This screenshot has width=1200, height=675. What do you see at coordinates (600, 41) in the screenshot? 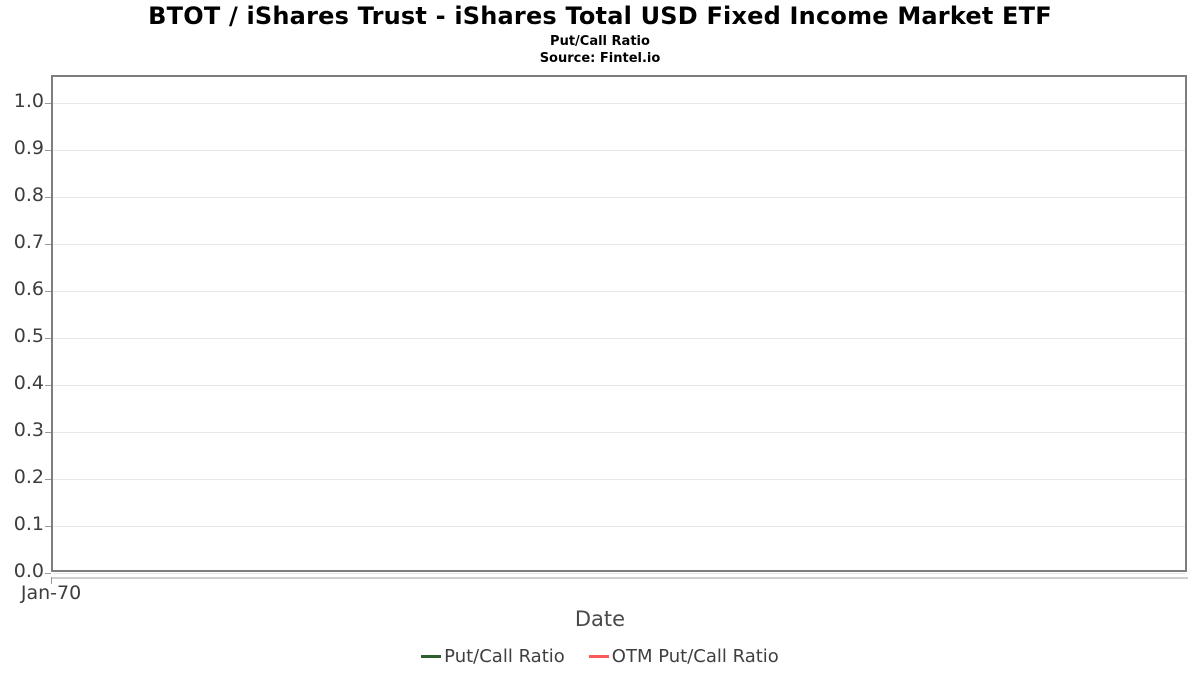
I see `chart-subtitle: Put/Call Ratio` at bounding box center [600, 41].